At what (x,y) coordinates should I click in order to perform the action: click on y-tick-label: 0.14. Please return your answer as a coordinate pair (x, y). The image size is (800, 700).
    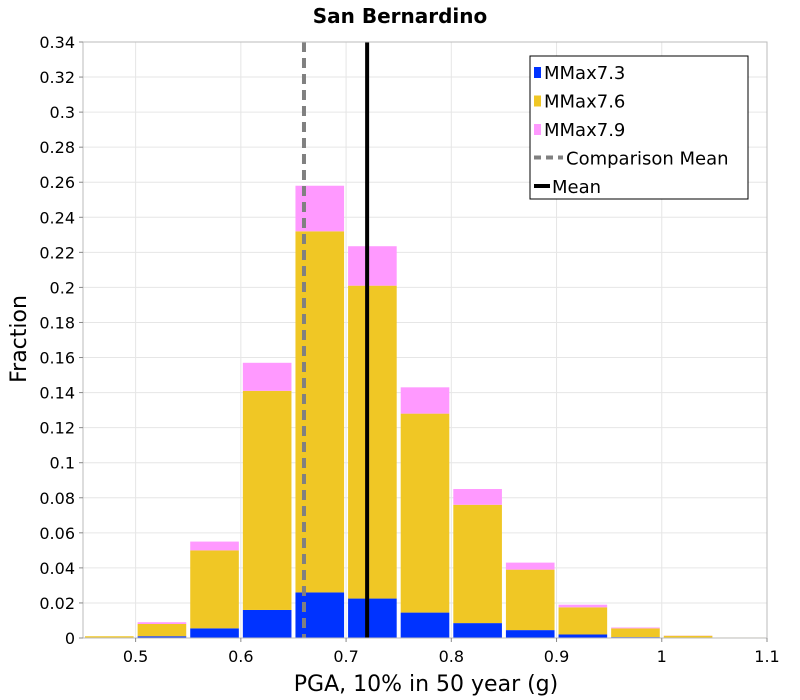
    Looking at the image, I should click on (57, 393).